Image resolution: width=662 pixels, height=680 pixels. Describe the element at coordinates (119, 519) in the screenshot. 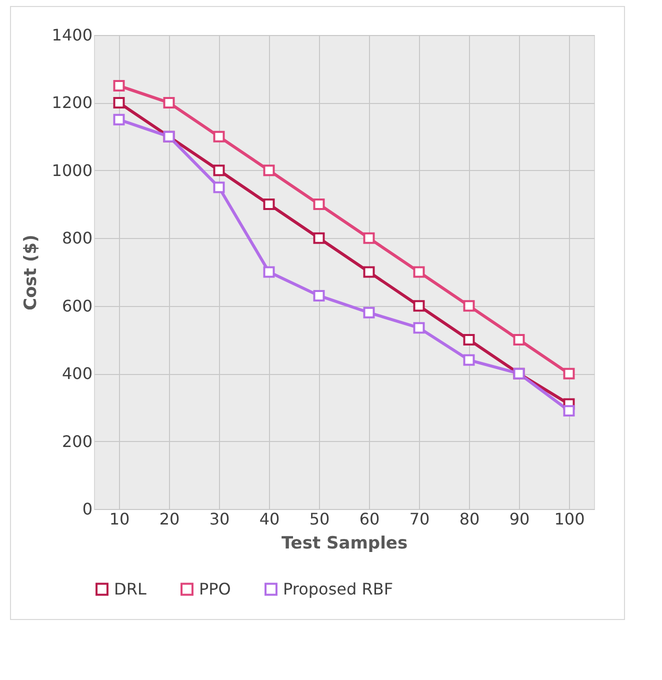

I see `x-tick-label: 10` at that location.